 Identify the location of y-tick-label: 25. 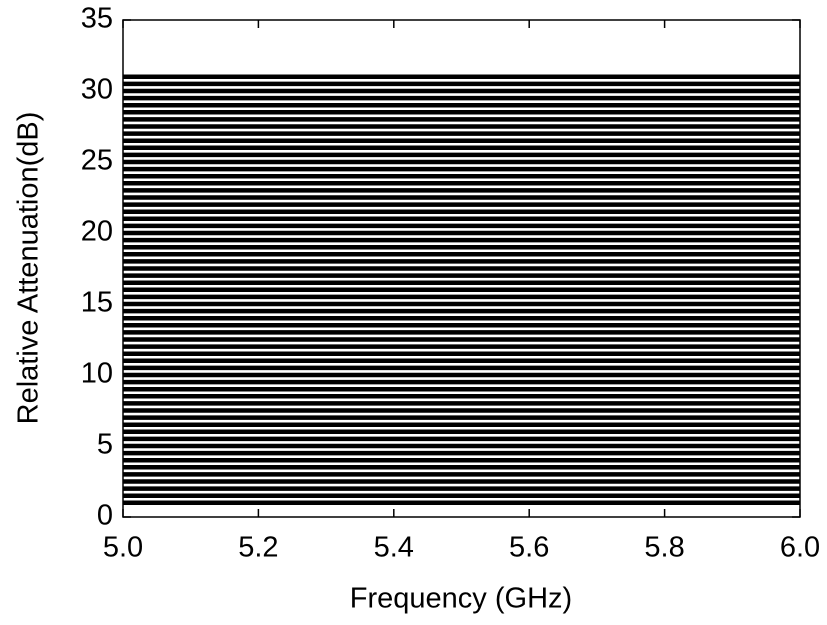
(97, 161).